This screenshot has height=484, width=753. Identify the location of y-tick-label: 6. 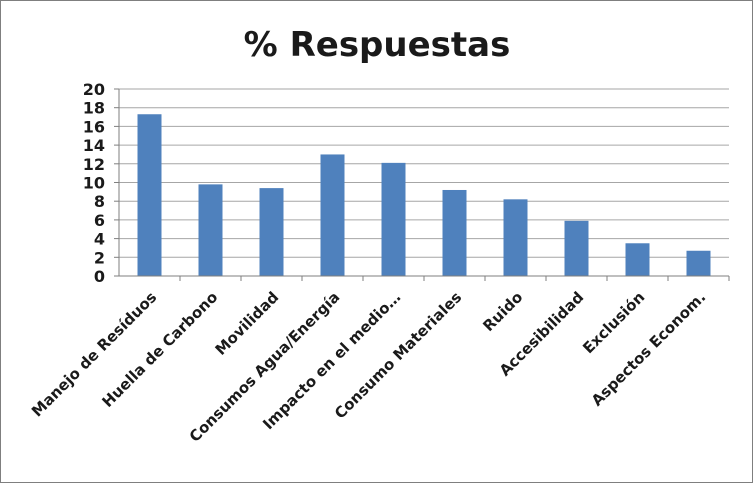
(99, 220).